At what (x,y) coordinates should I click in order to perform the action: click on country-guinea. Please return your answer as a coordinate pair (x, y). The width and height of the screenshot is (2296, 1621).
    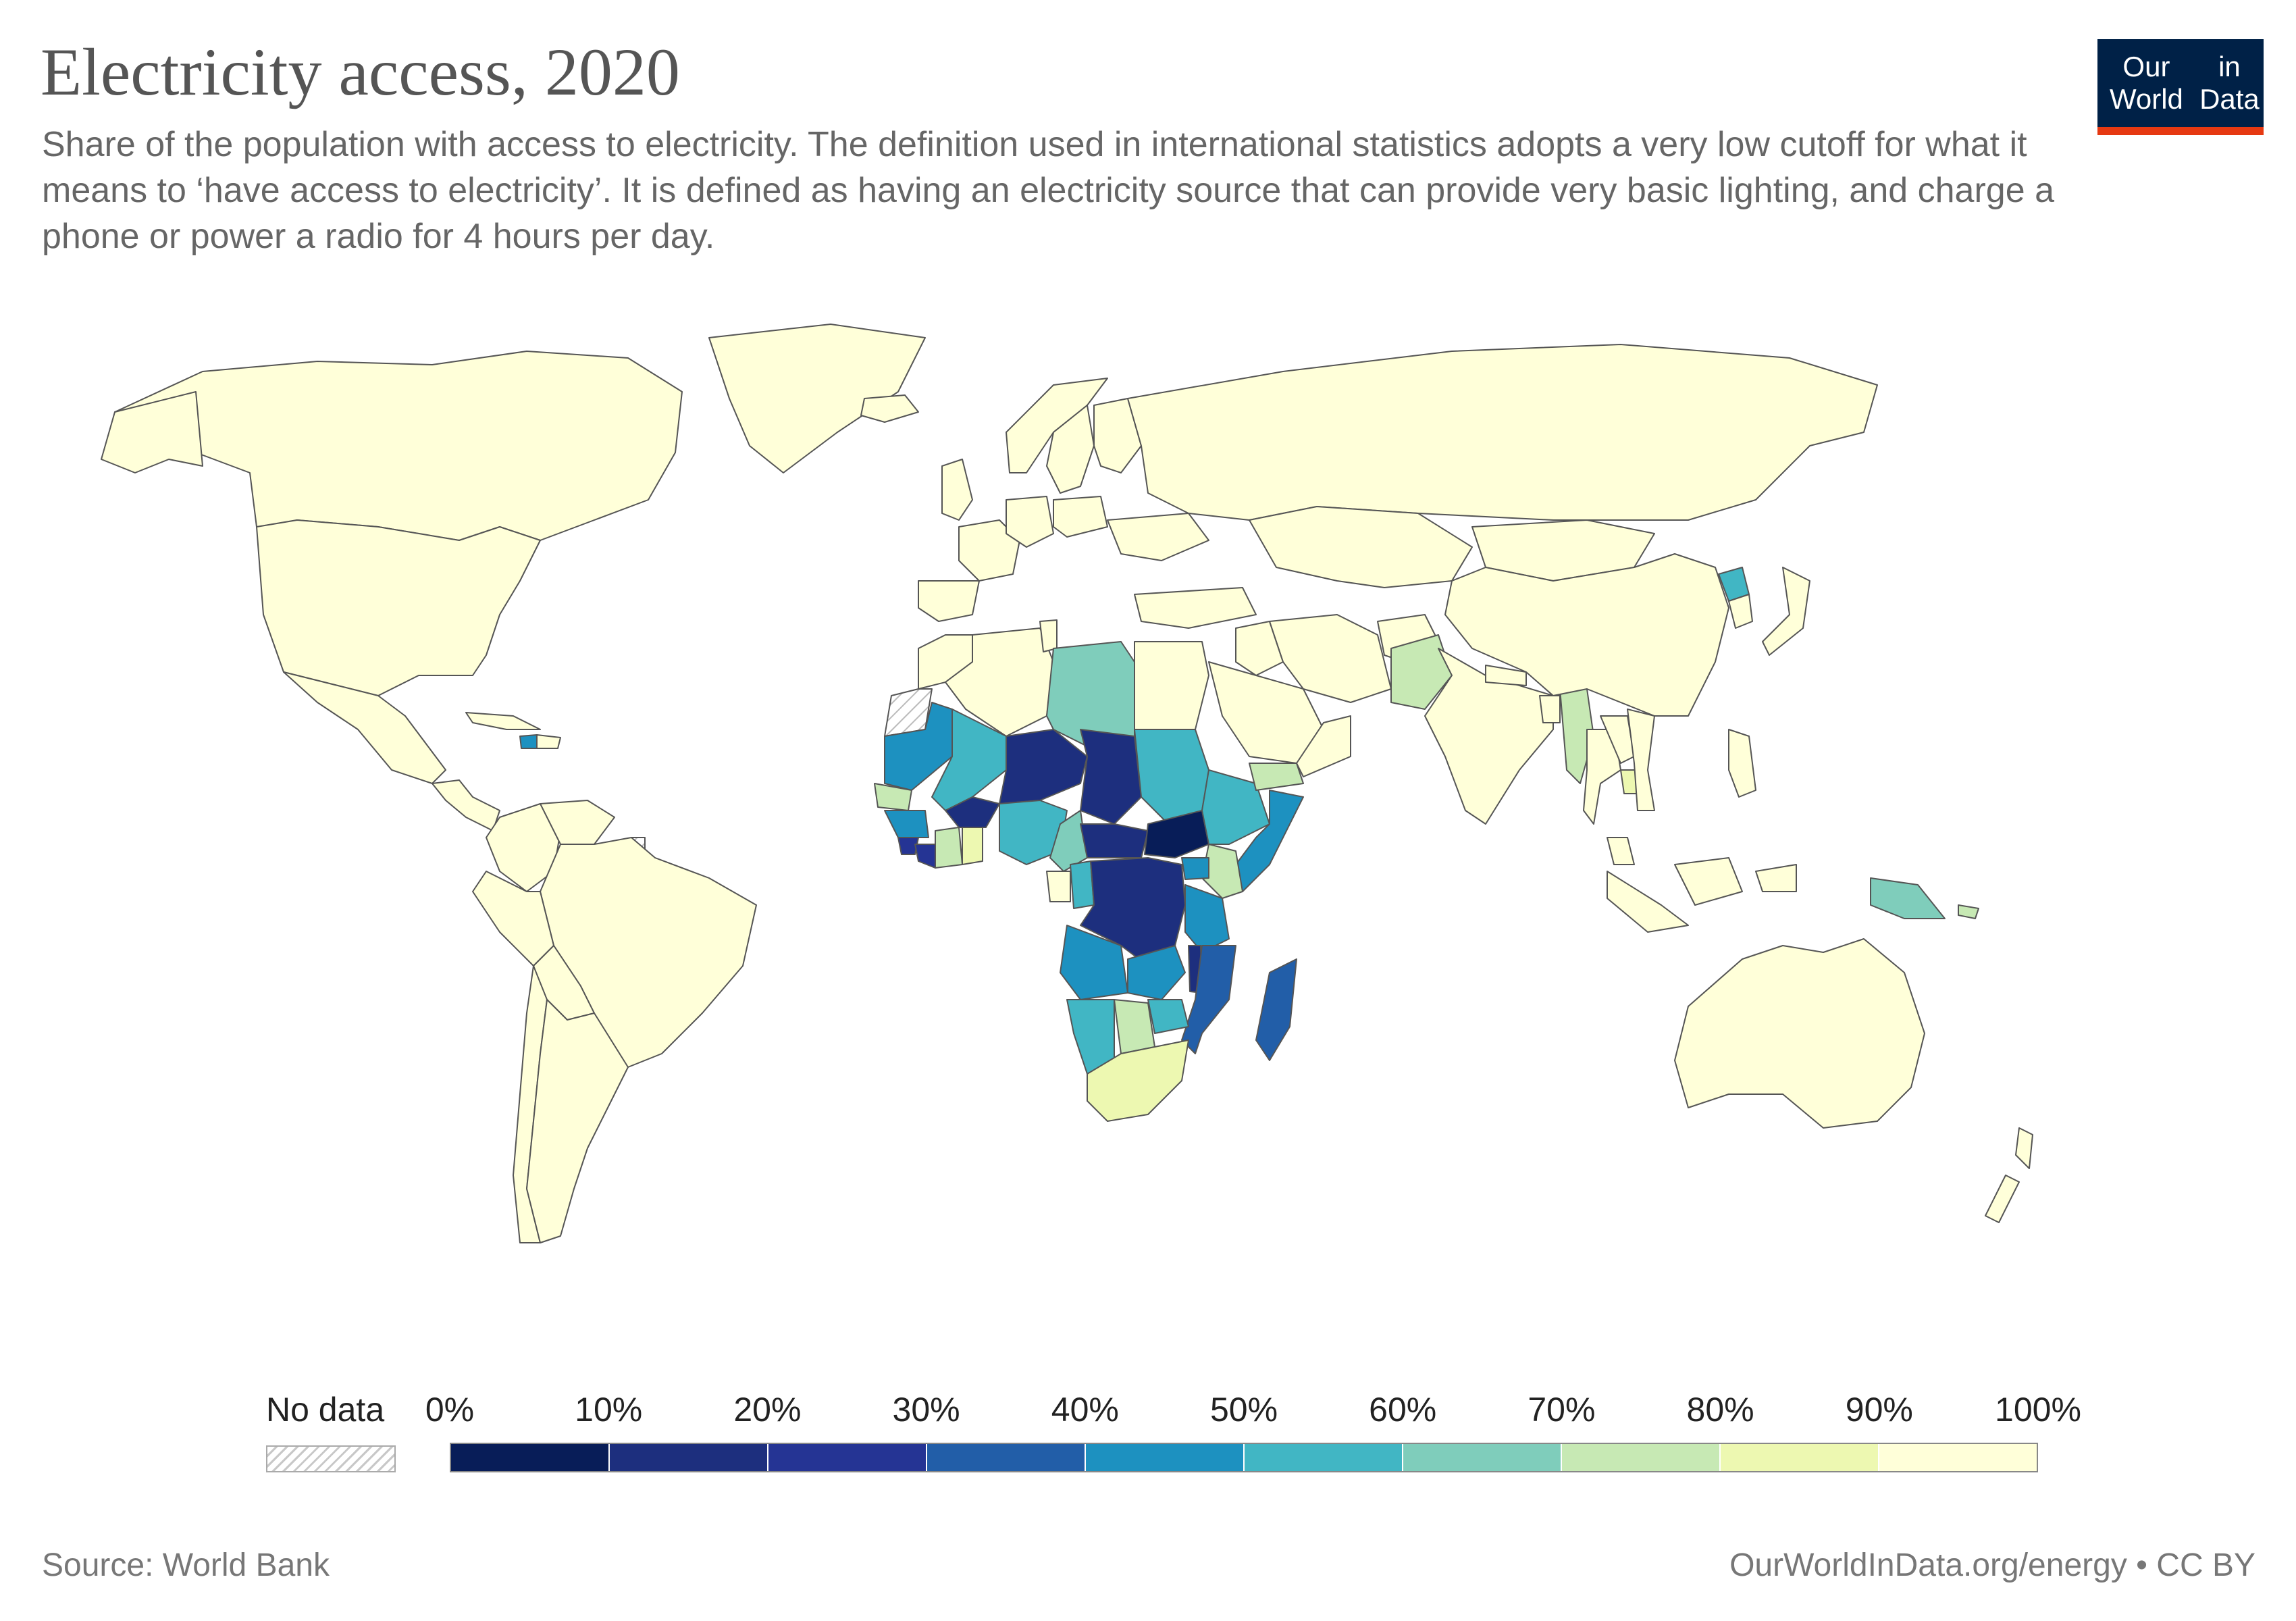
    Looking at the image, I should click on (907, 824).